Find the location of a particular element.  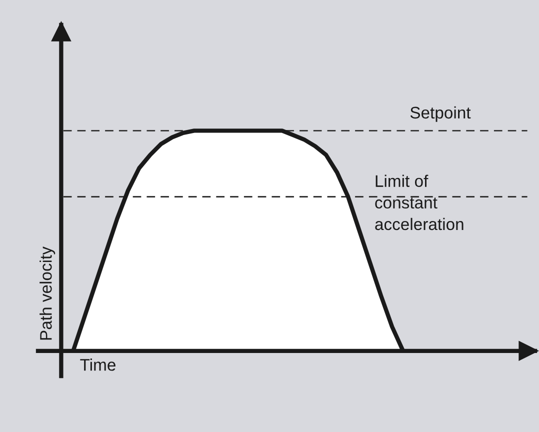

ref-line-label: Limit of constant acceleration is located at coordinates (419, 202).